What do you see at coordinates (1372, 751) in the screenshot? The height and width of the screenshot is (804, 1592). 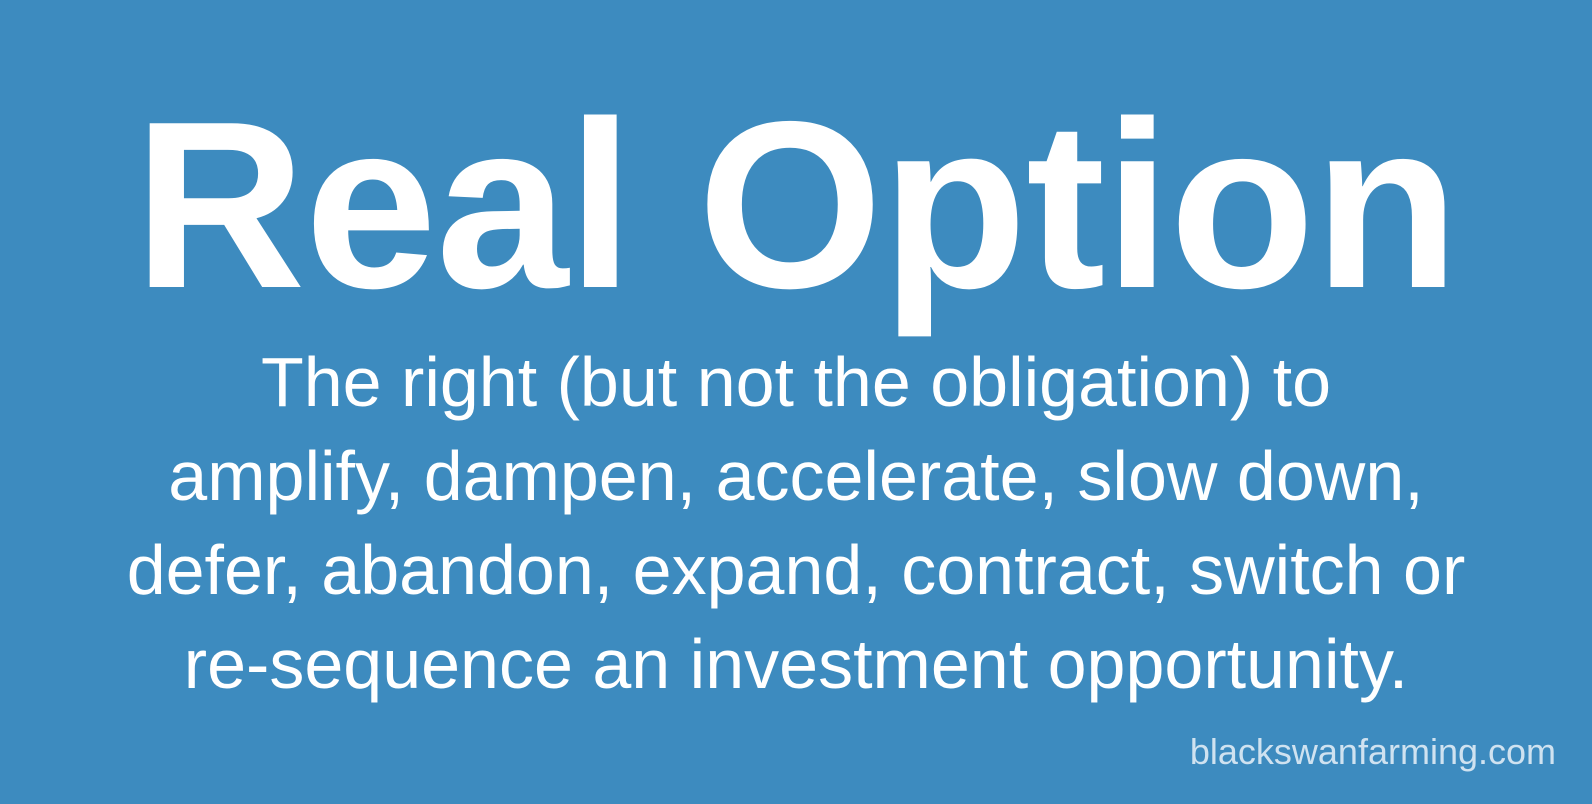 I see `source-watermark: blackswanfarming.com` at bounding box center [1372, 751].